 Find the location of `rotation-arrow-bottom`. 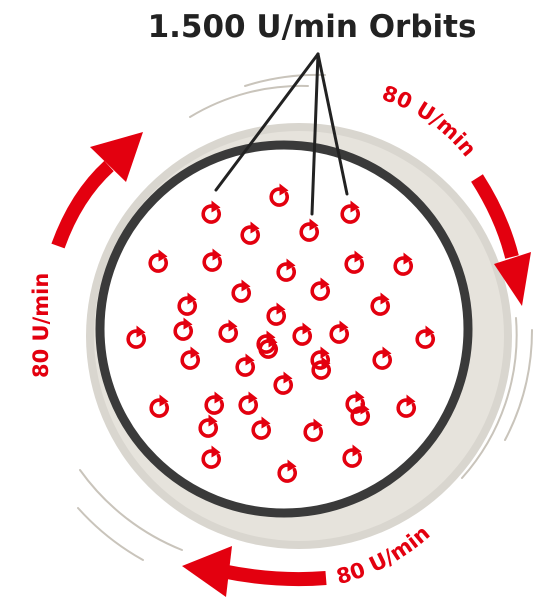

rotation-arrow-bottom is located at coordinates (273, 575).